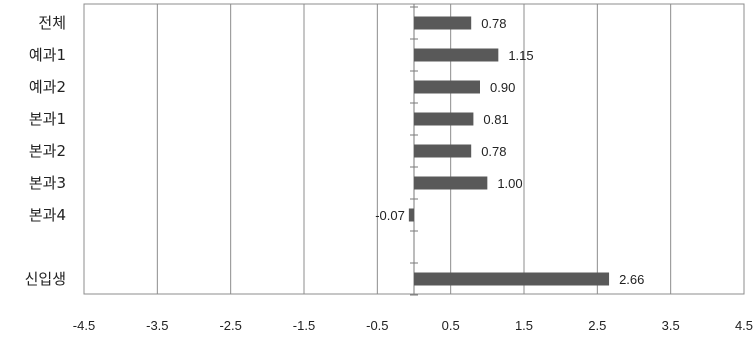 The height and width of the screenshot is (337, 755). I want to click on value-label: -0.07, so click(390, 215).